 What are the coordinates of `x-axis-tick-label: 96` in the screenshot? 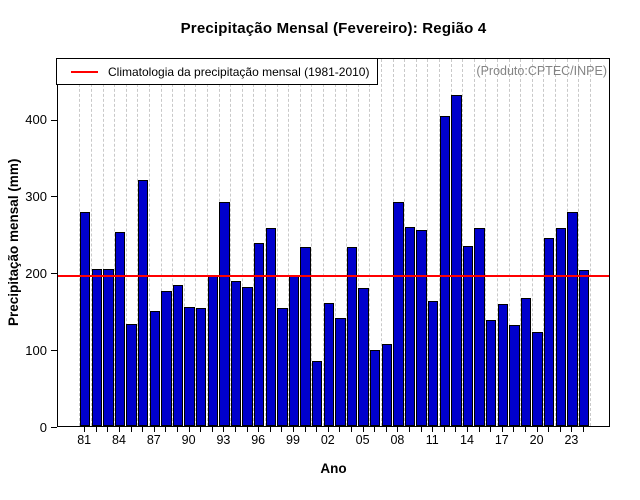 It's located at (258, 440).